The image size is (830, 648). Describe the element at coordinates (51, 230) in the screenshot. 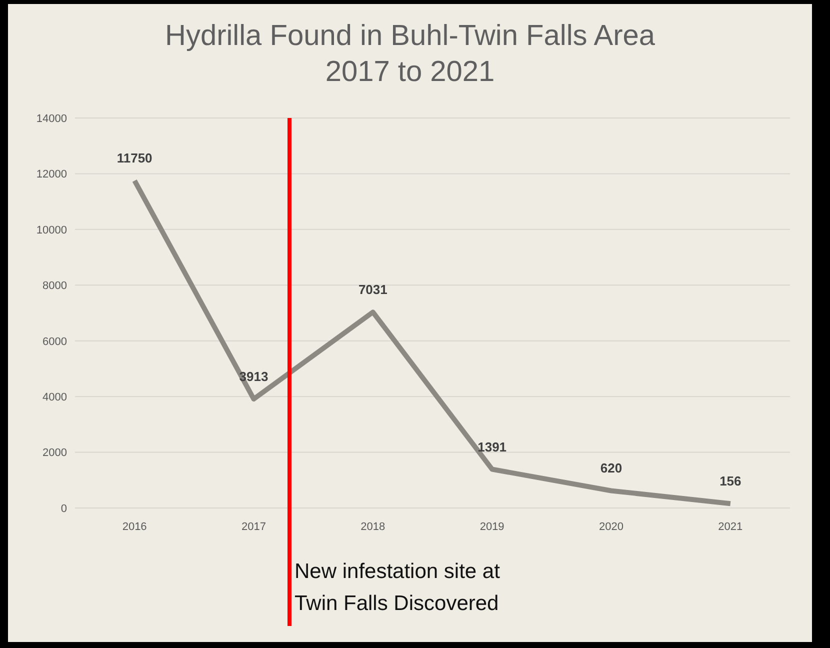

I see `y-tick-label: 10000` at that location.